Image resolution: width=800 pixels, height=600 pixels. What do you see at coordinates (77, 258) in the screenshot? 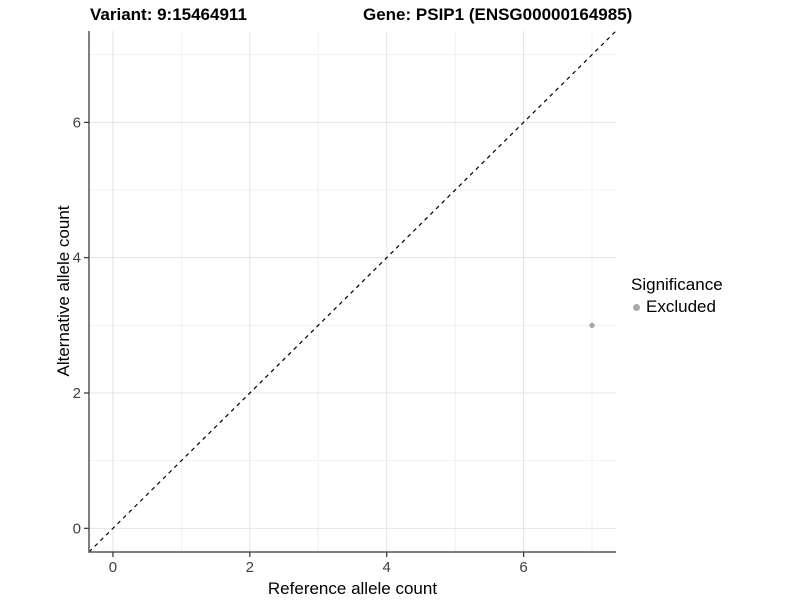
I see `y-tick-label: 4` at bounding box center [77, 258].